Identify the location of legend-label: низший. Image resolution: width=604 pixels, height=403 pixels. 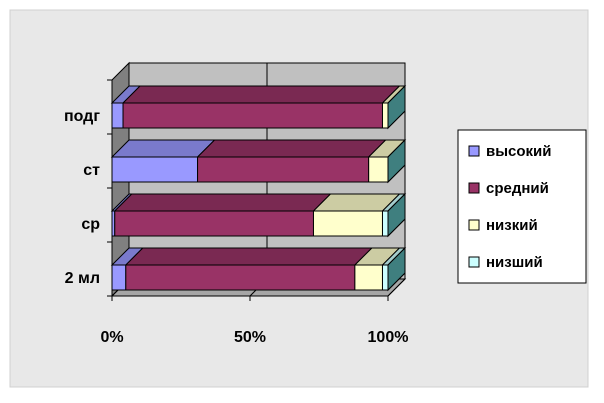
(514, 262).